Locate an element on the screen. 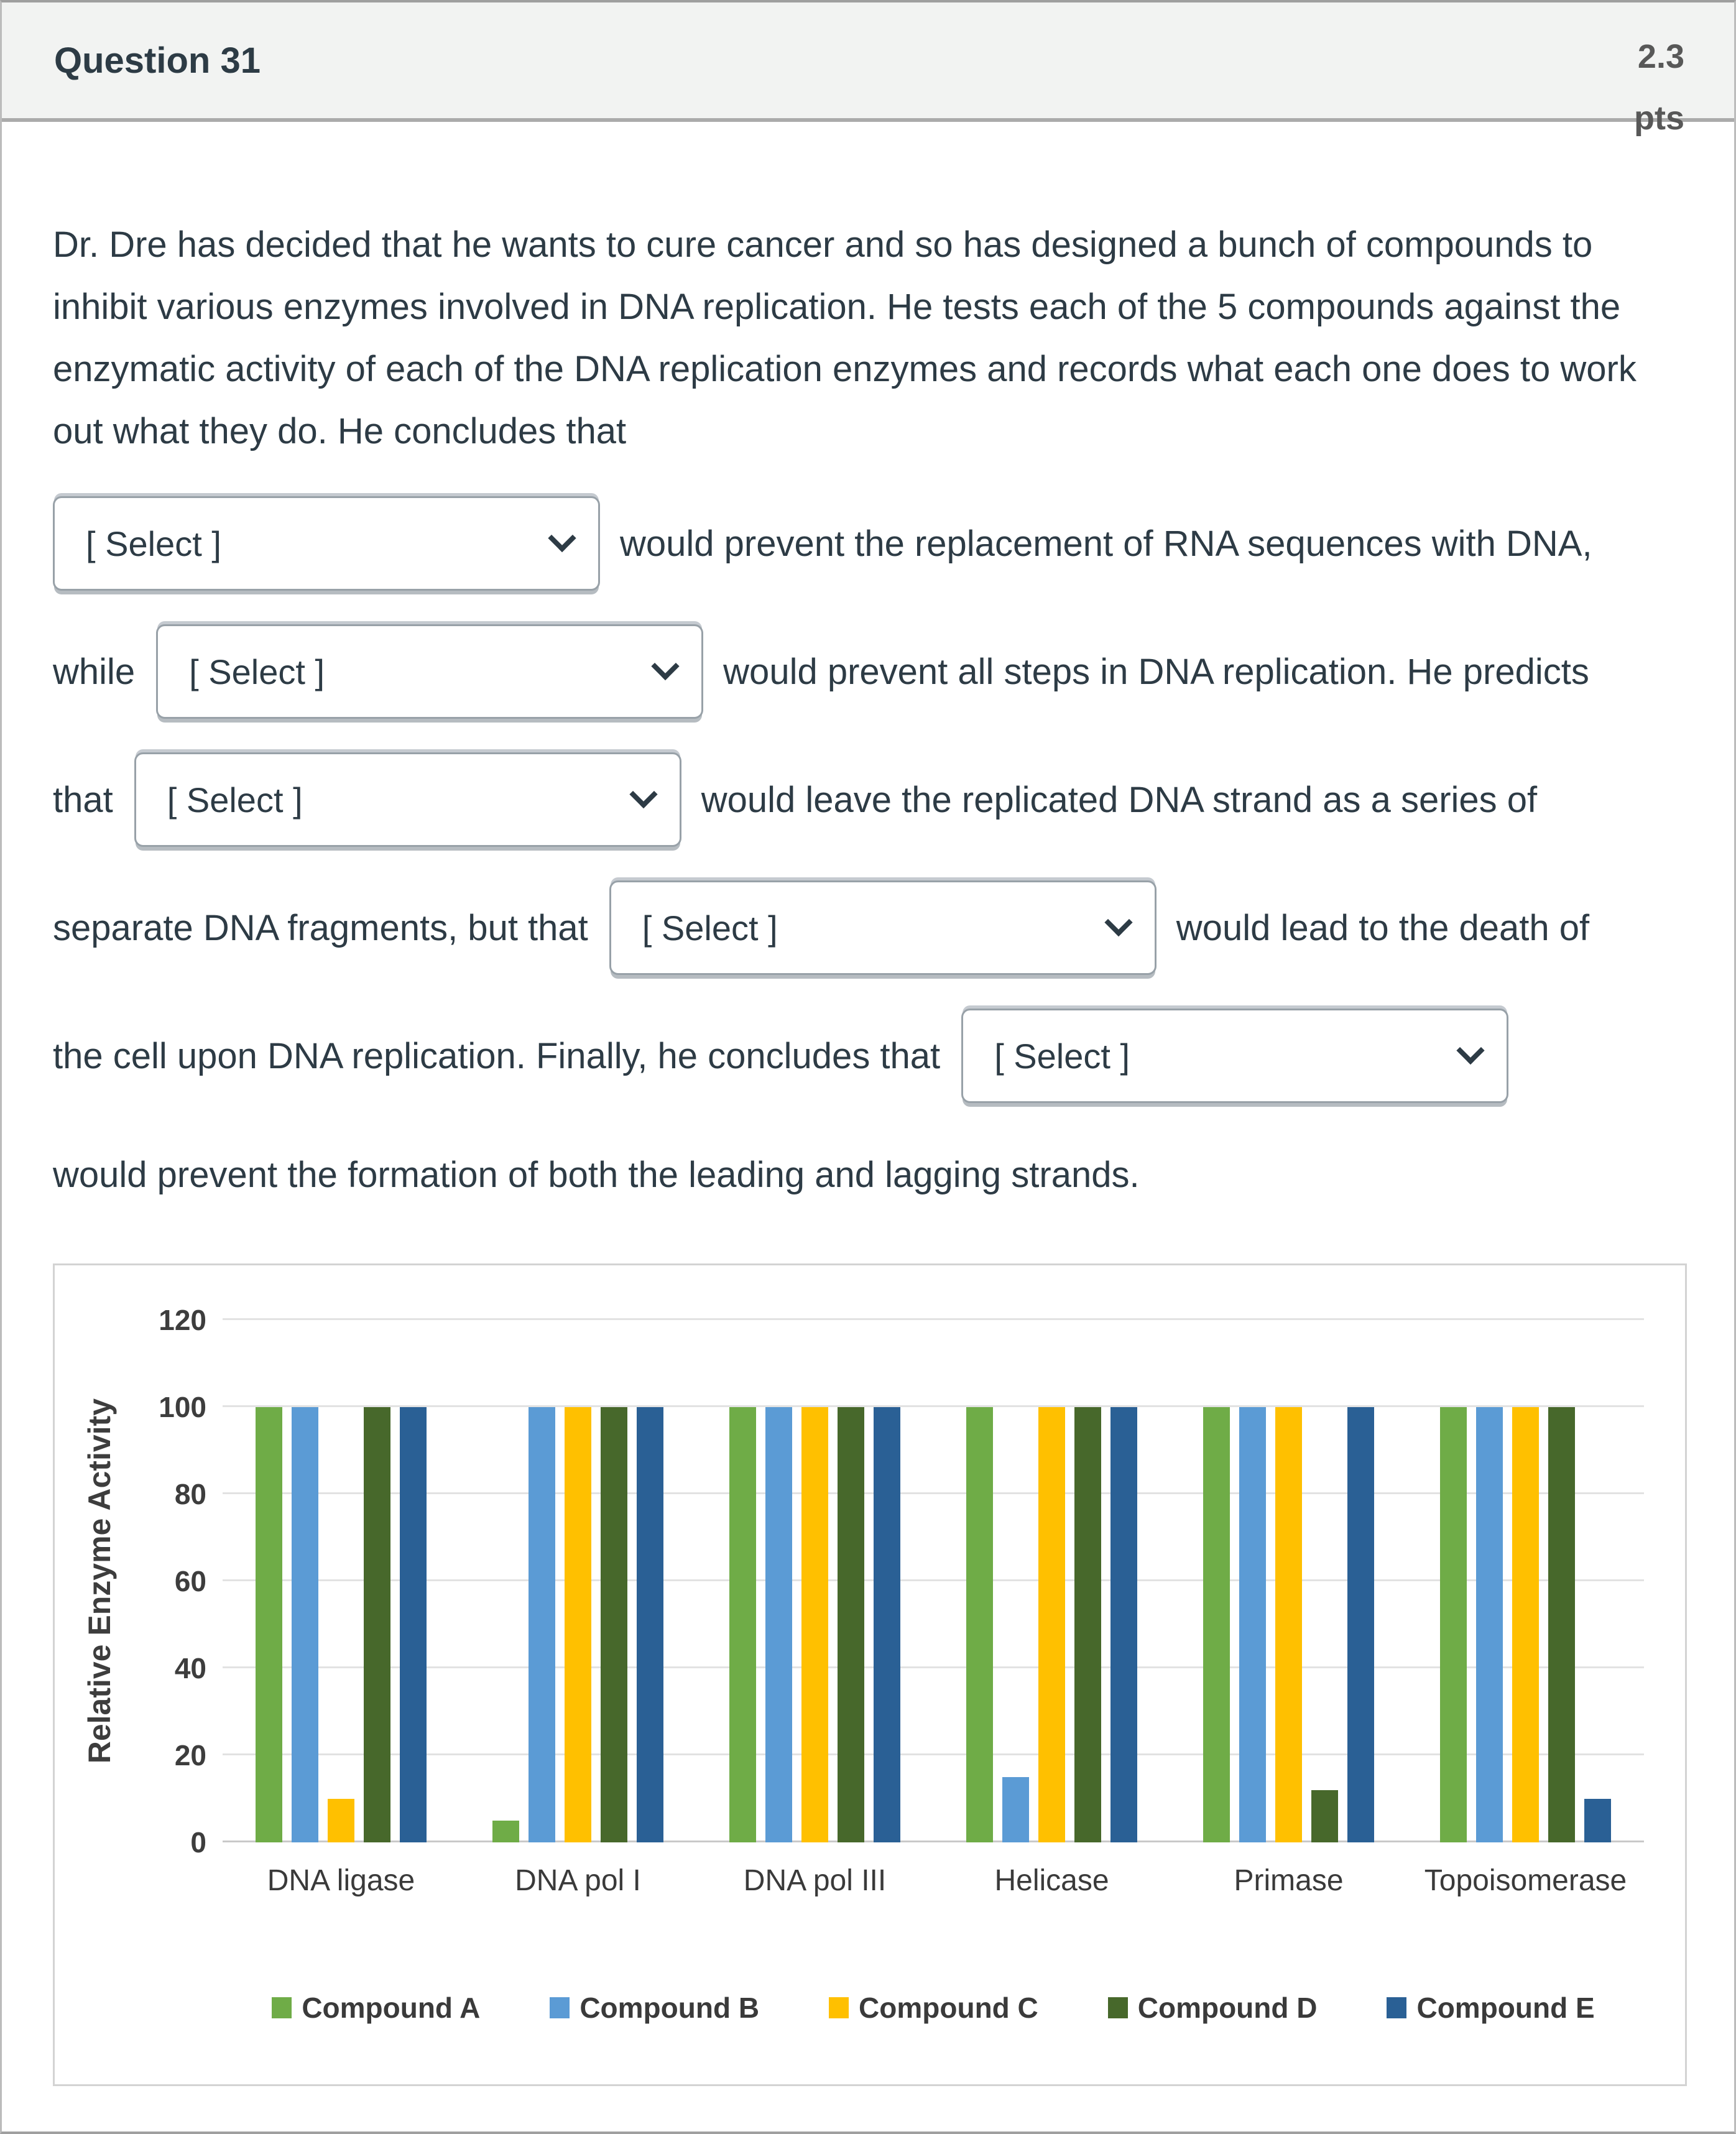 This screenshot has width=1736, height=2134. bar-compound-b-dna-pol-i is located at coordinates (542, 1624).